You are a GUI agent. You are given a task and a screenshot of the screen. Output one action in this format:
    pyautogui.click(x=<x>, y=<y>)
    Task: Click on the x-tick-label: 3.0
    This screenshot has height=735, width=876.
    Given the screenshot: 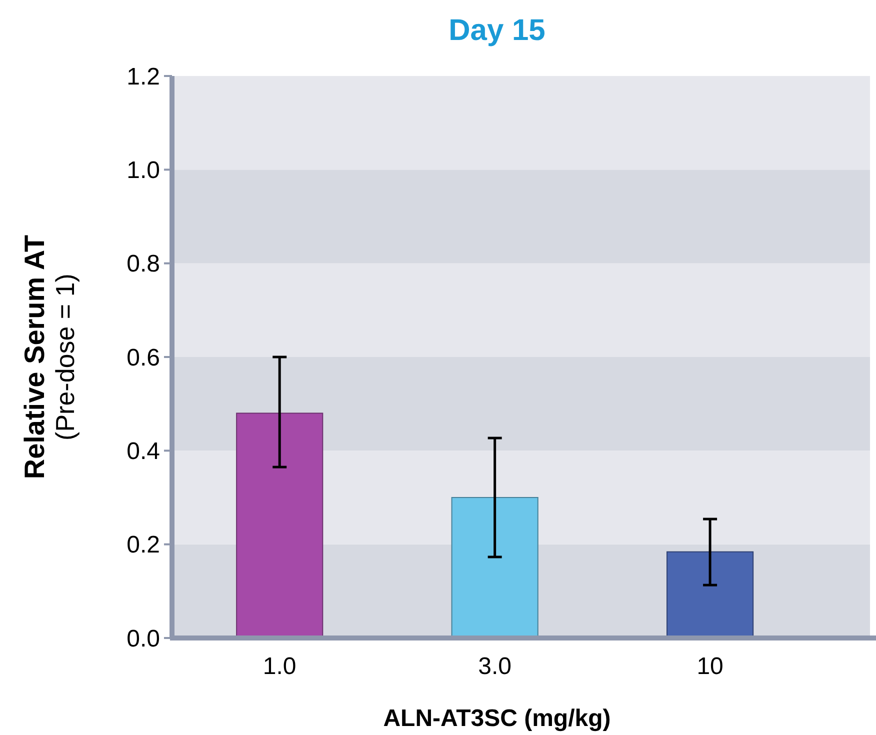 What is the action you would take?
    pyautogui.click(x=495, y=666)
    